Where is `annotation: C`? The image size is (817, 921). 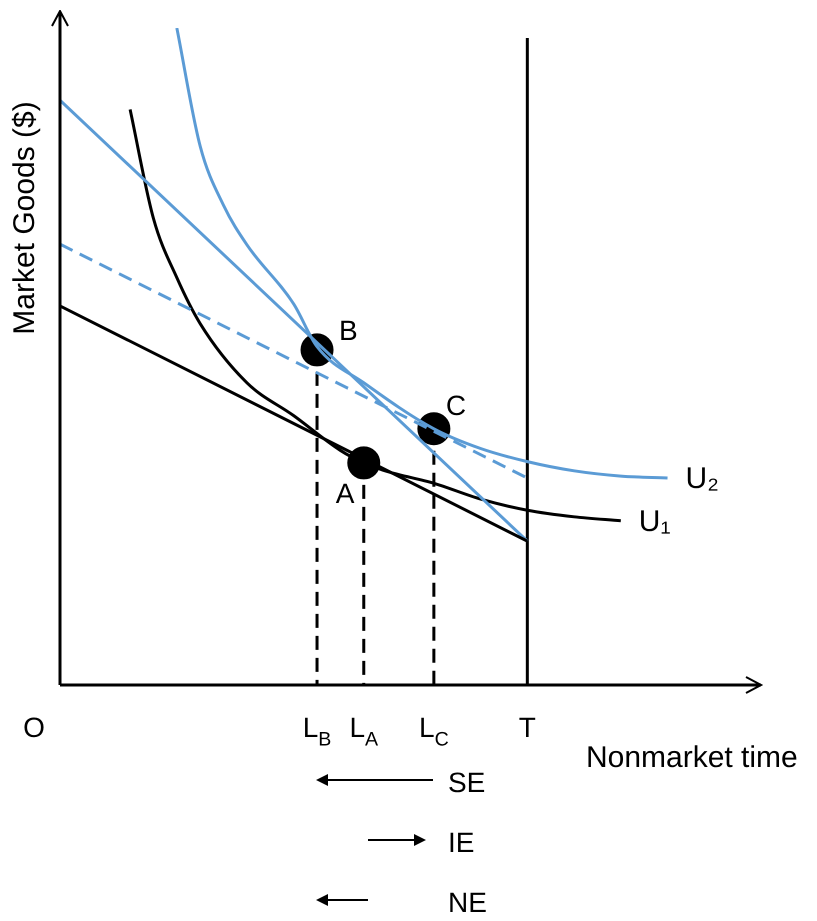 annotation: C is located at coordinates (456, 405).